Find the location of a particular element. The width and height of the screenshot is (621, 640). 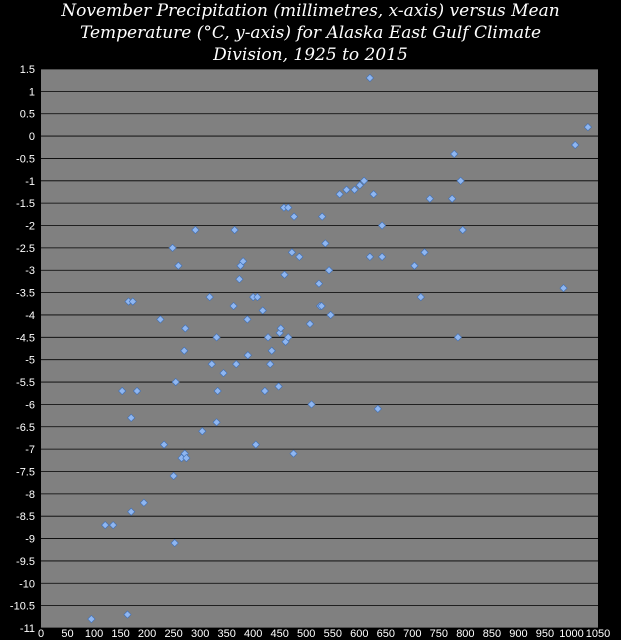

x-tick-label: 650 is located at coordinates (386, 634).